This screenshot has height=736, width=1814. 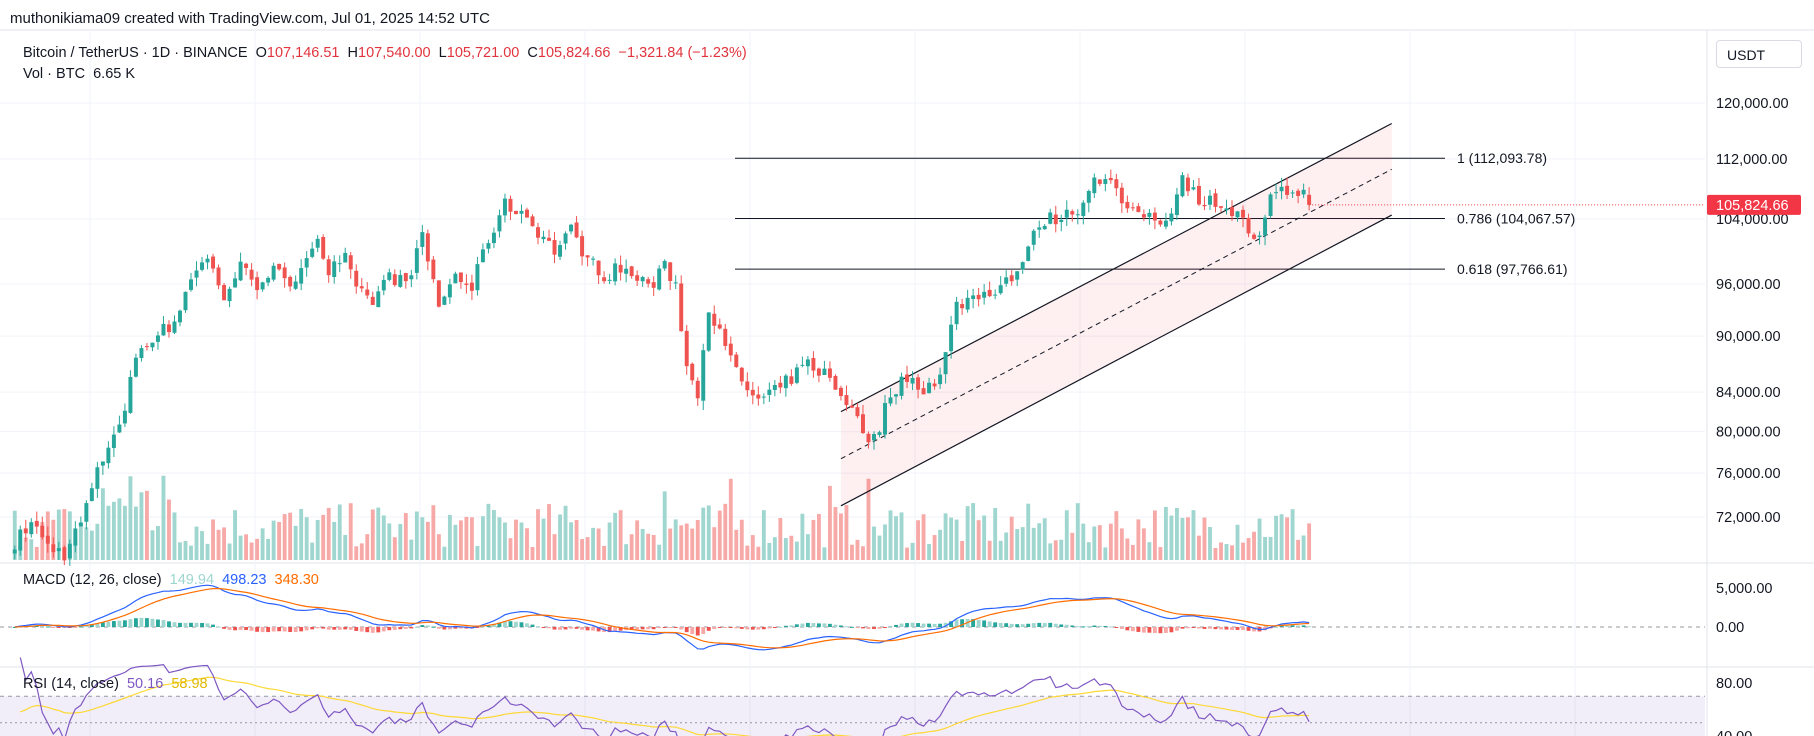 What do you see at coordinates (54, 74) in the screenshot?
I see `volume-label: Vol · BTC` at bounding box center [54, 74].